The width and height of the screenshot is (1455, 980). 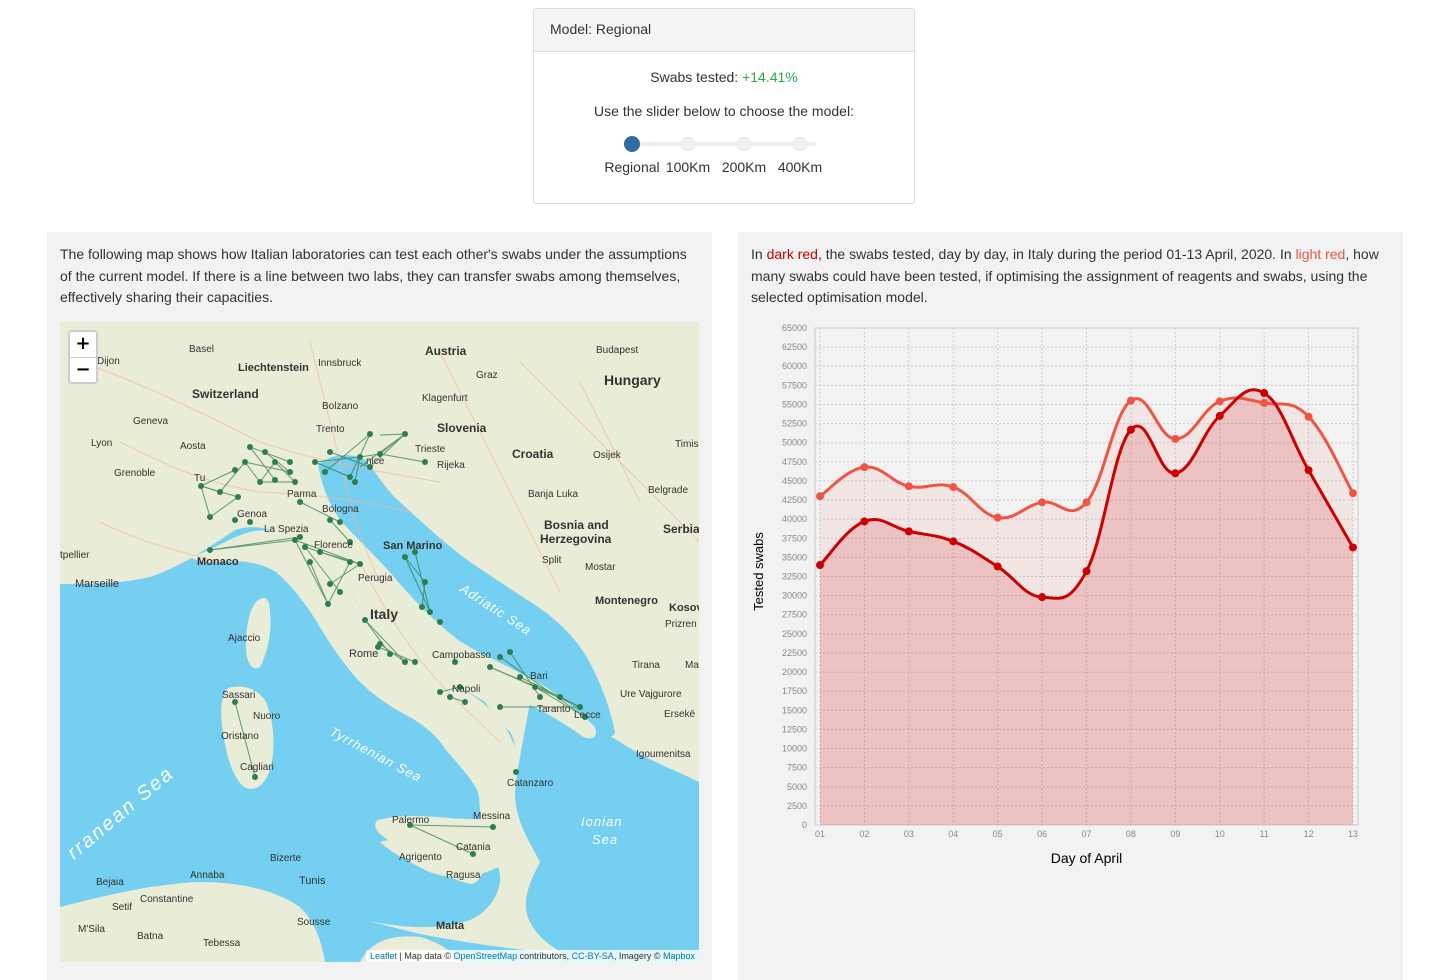 I want to click on map-label-hungary: Hungary, so click(x=632, y=380).